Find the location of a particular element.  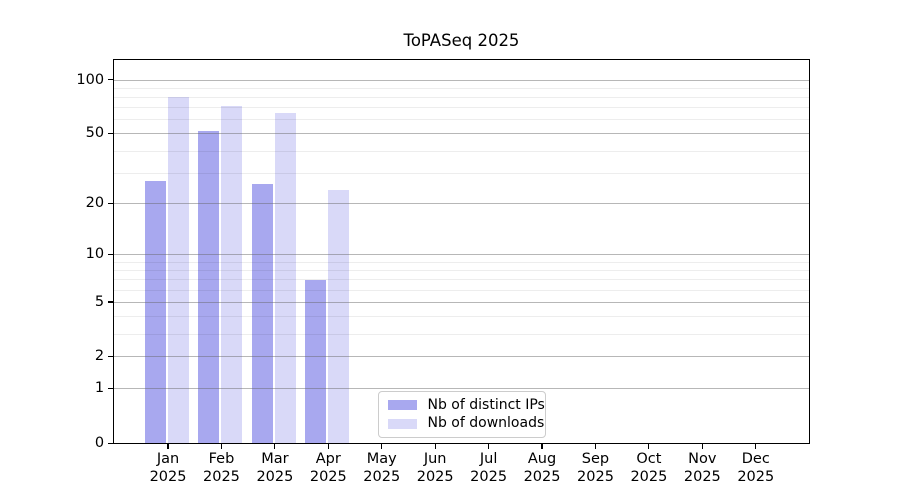

legend-item-downloads: Nb of downloads is located at coordinates (465, 423).